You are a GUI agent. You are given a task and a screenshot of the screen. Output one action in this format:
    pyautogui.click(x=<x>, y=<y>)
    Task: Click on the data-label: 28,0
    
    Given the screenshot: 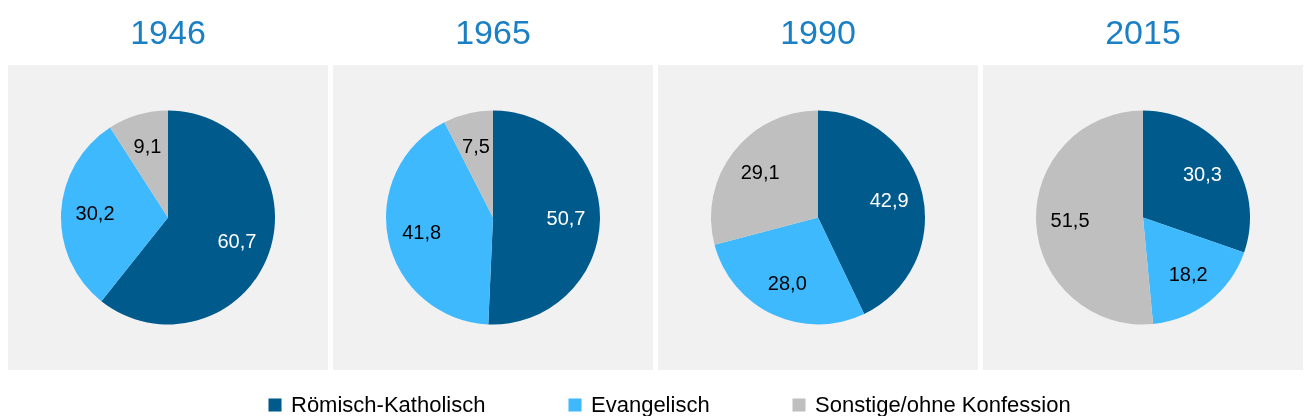 What is the action you would take?
    pyautogui.click(x=787, y=282)
    